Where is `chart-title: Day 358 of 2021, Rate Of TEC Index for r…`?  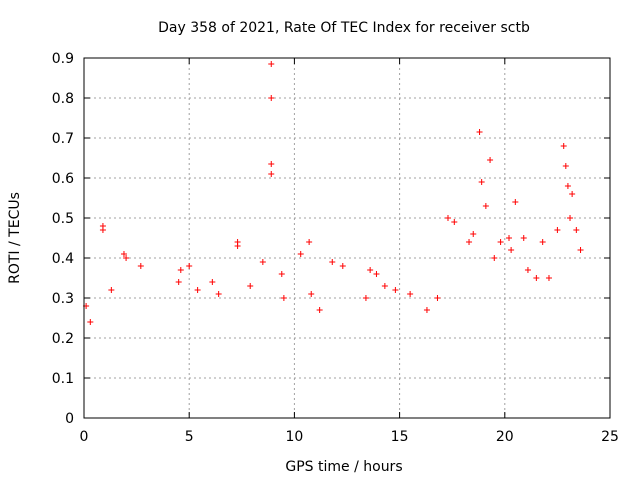 chart-title: Day 358 of 2021, Rate Of TEC Index for r… is located at coordinates (344, 28).